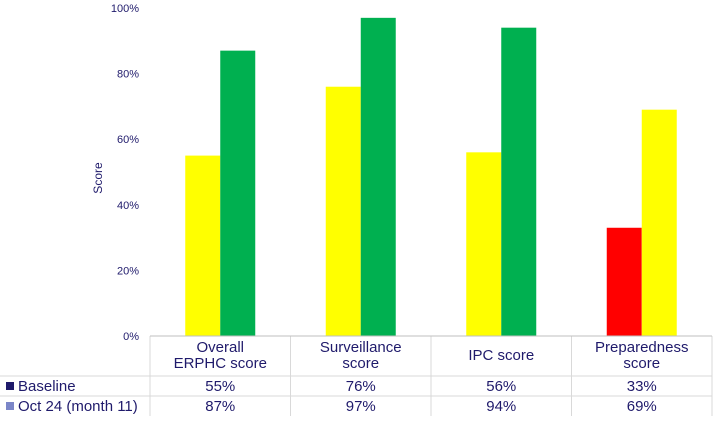  What do you see at coordinates (659, 223) in the screenshot?
I see `bar-oct-24-month-11--3` at bounding box center [659, 223].